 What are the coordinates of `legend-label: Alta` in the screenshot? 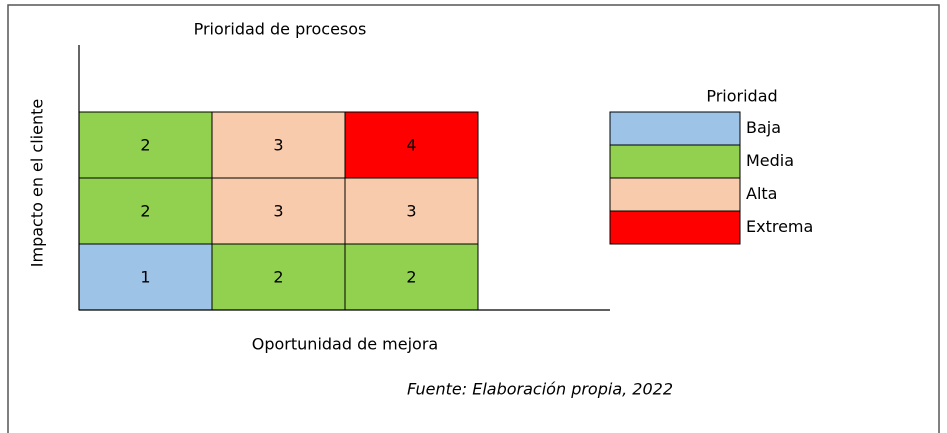 It's located at (761, 193).